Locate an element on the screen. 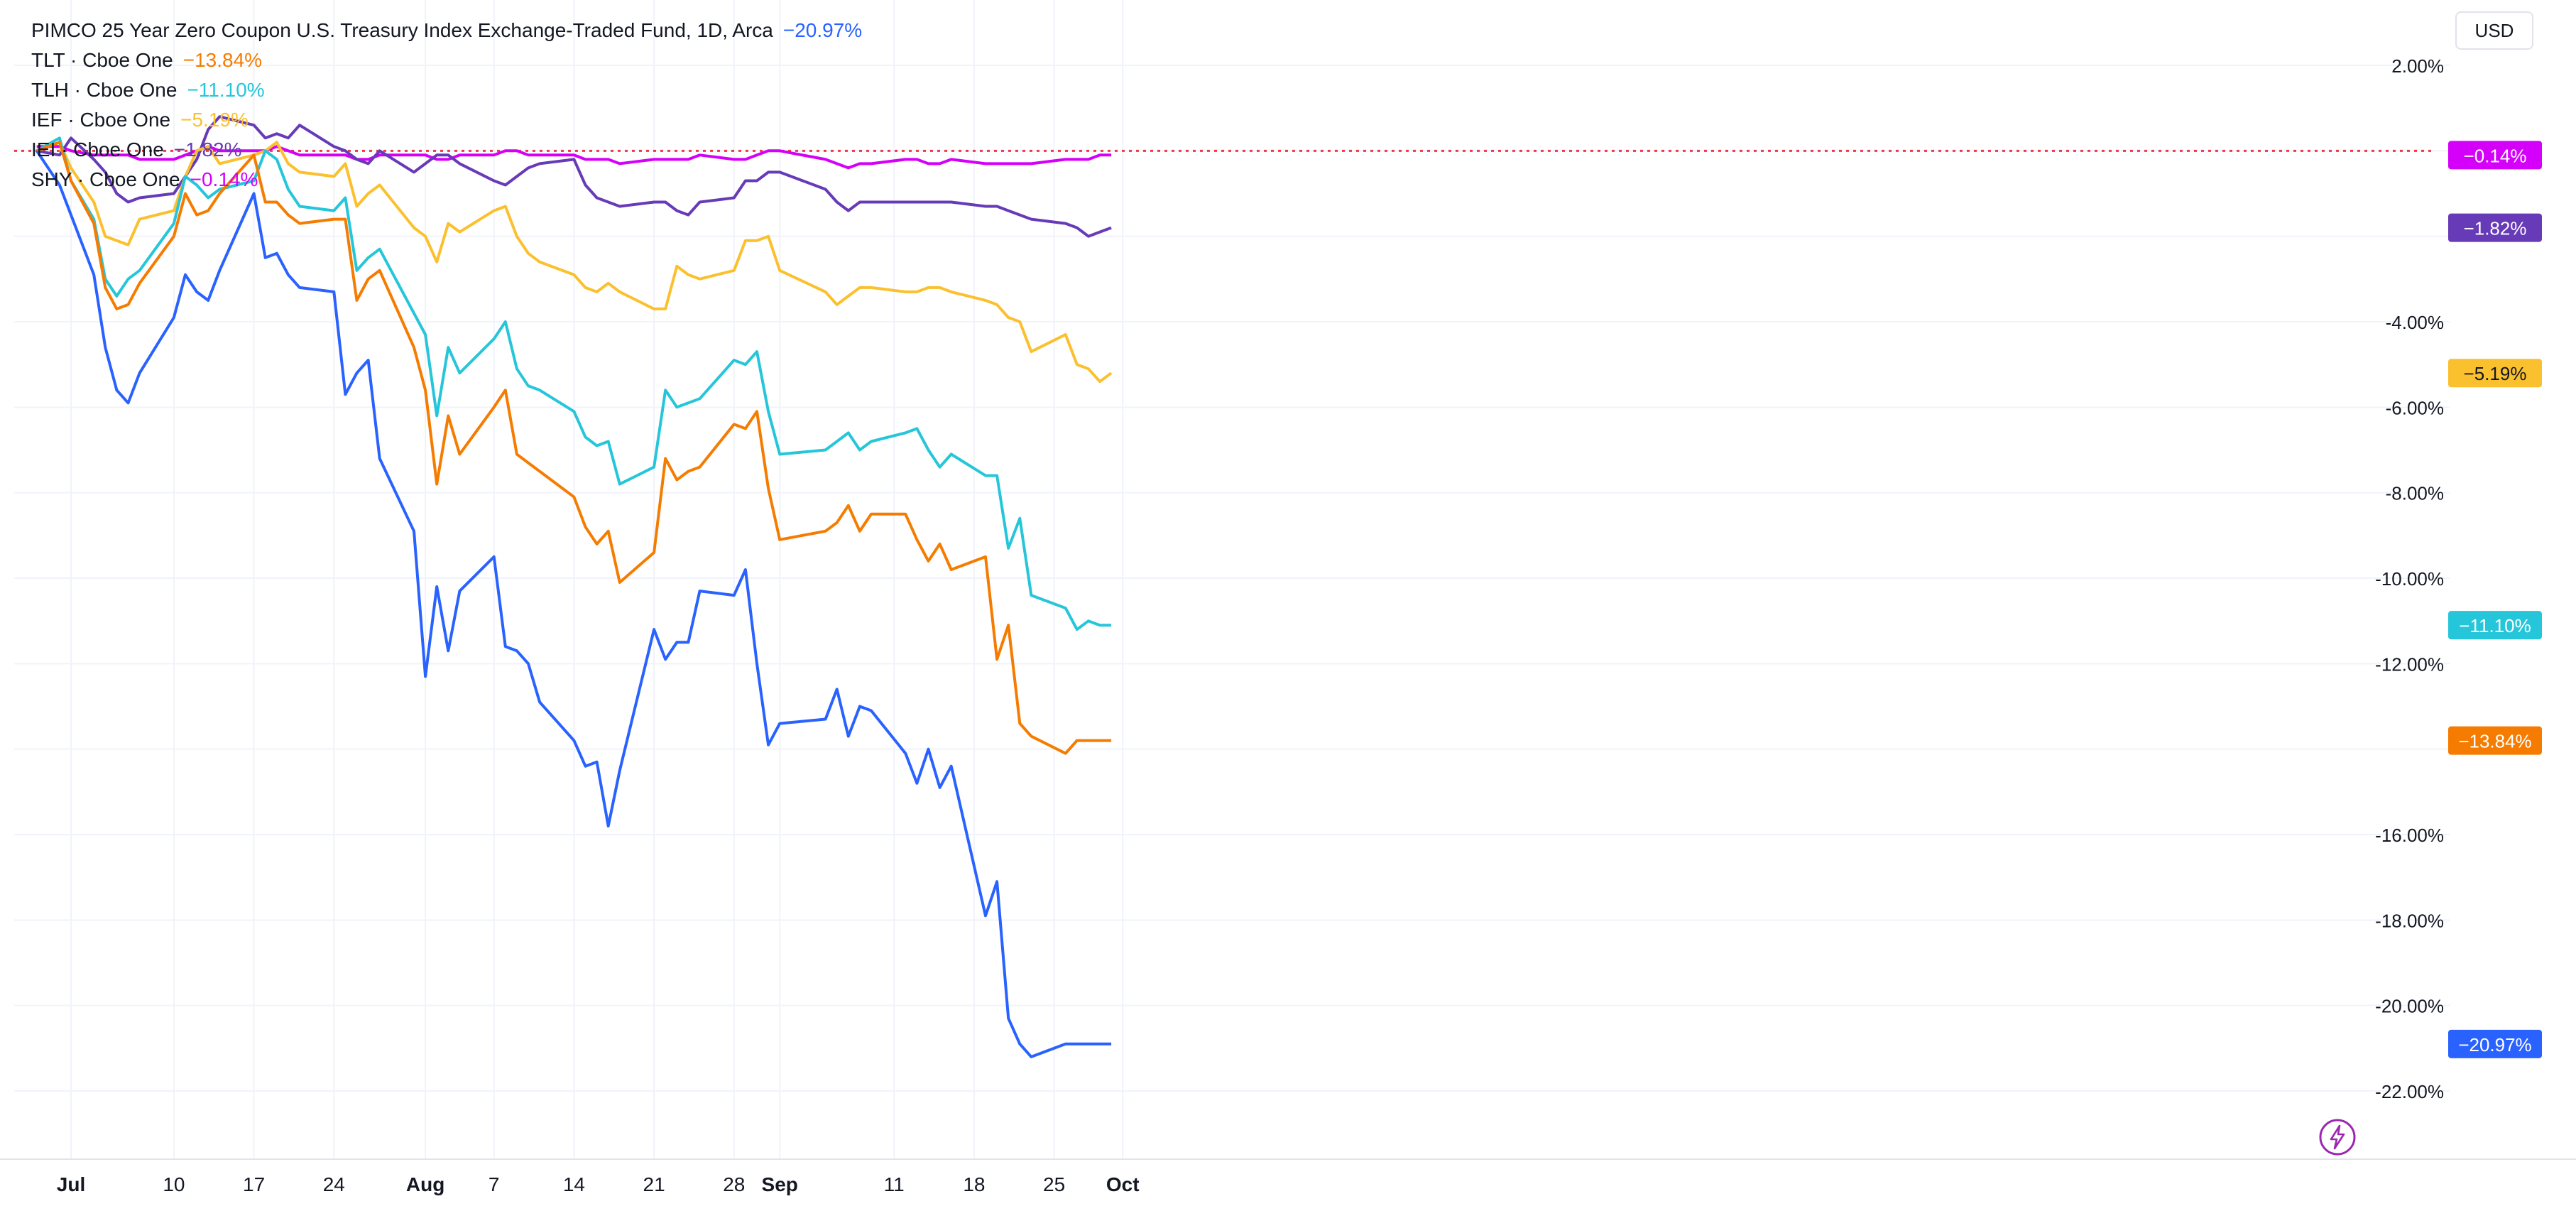 This screenshot has height=1216, width=2576. last-value-label: −11.10% is located at coordinates (2495, 625).